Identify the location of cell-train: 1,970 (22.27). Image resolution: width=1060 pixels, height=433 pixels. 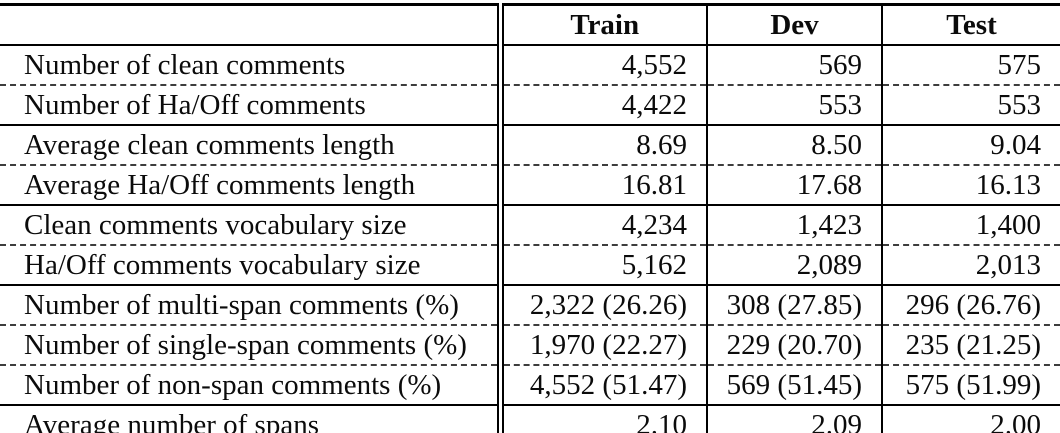
(601, 345).